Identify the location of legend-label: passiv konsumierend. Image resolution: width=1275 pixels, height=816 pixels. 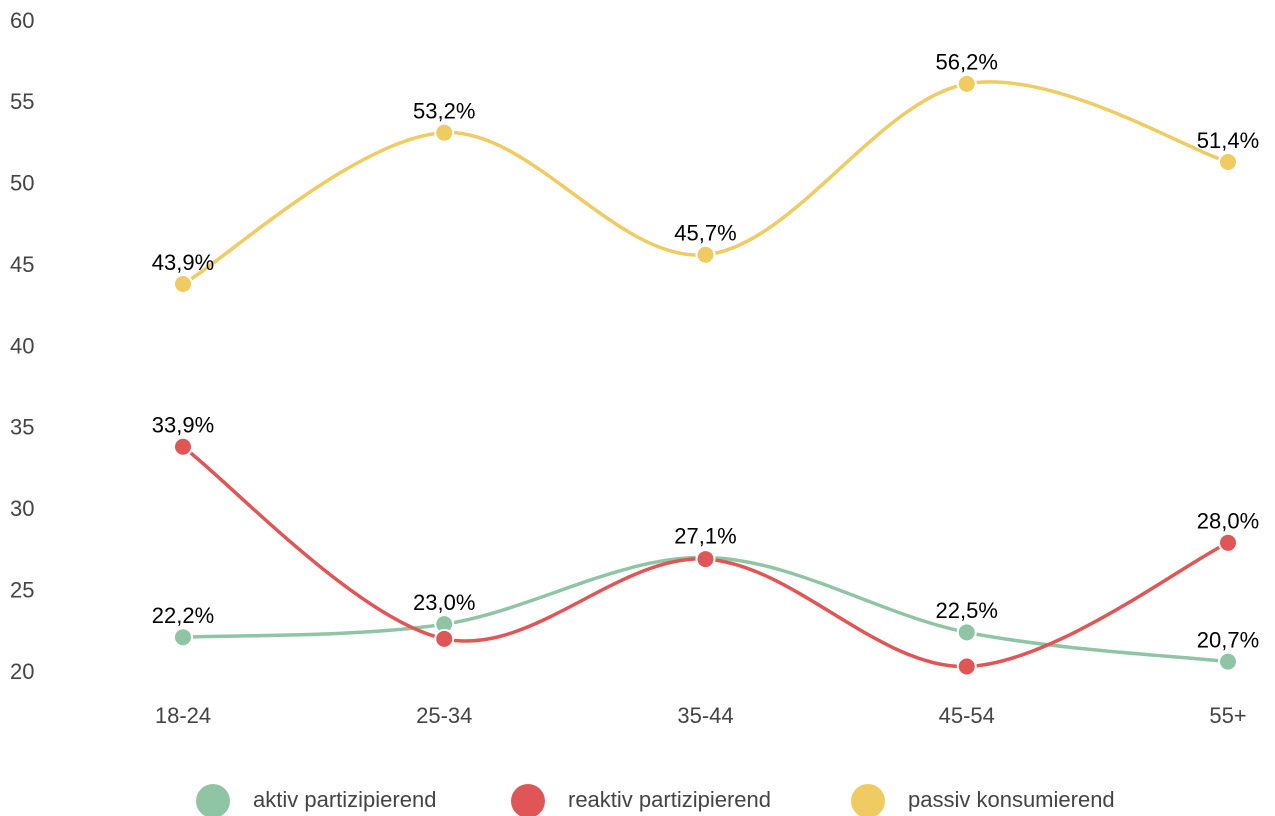
(1011, 799).